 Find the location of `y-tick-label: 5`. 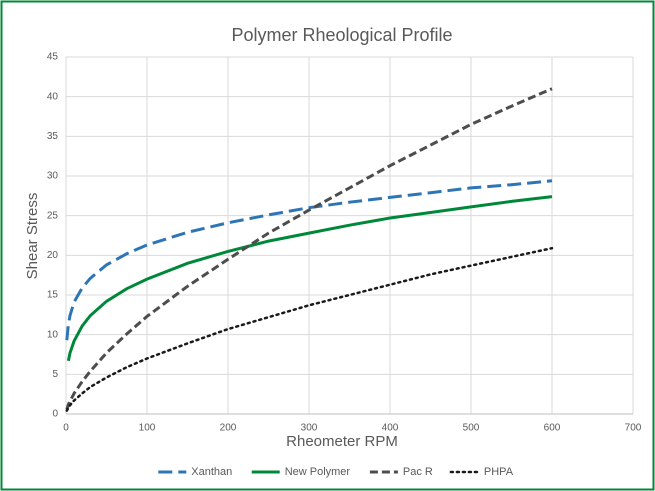

y-tick-label: 5 is located at coordinates (55, 374).